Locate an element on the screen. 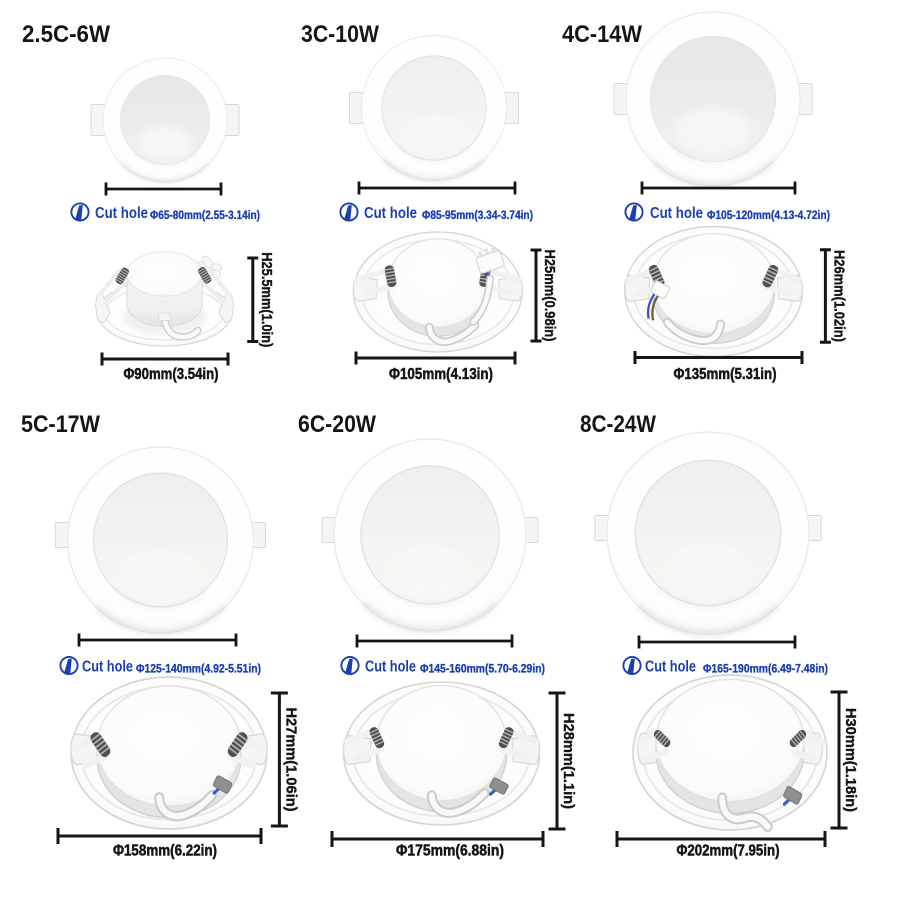 This screenshot has width=900, height=900. svg-text: Φ175mm(6.88in) is located at coordinates (450, 851).